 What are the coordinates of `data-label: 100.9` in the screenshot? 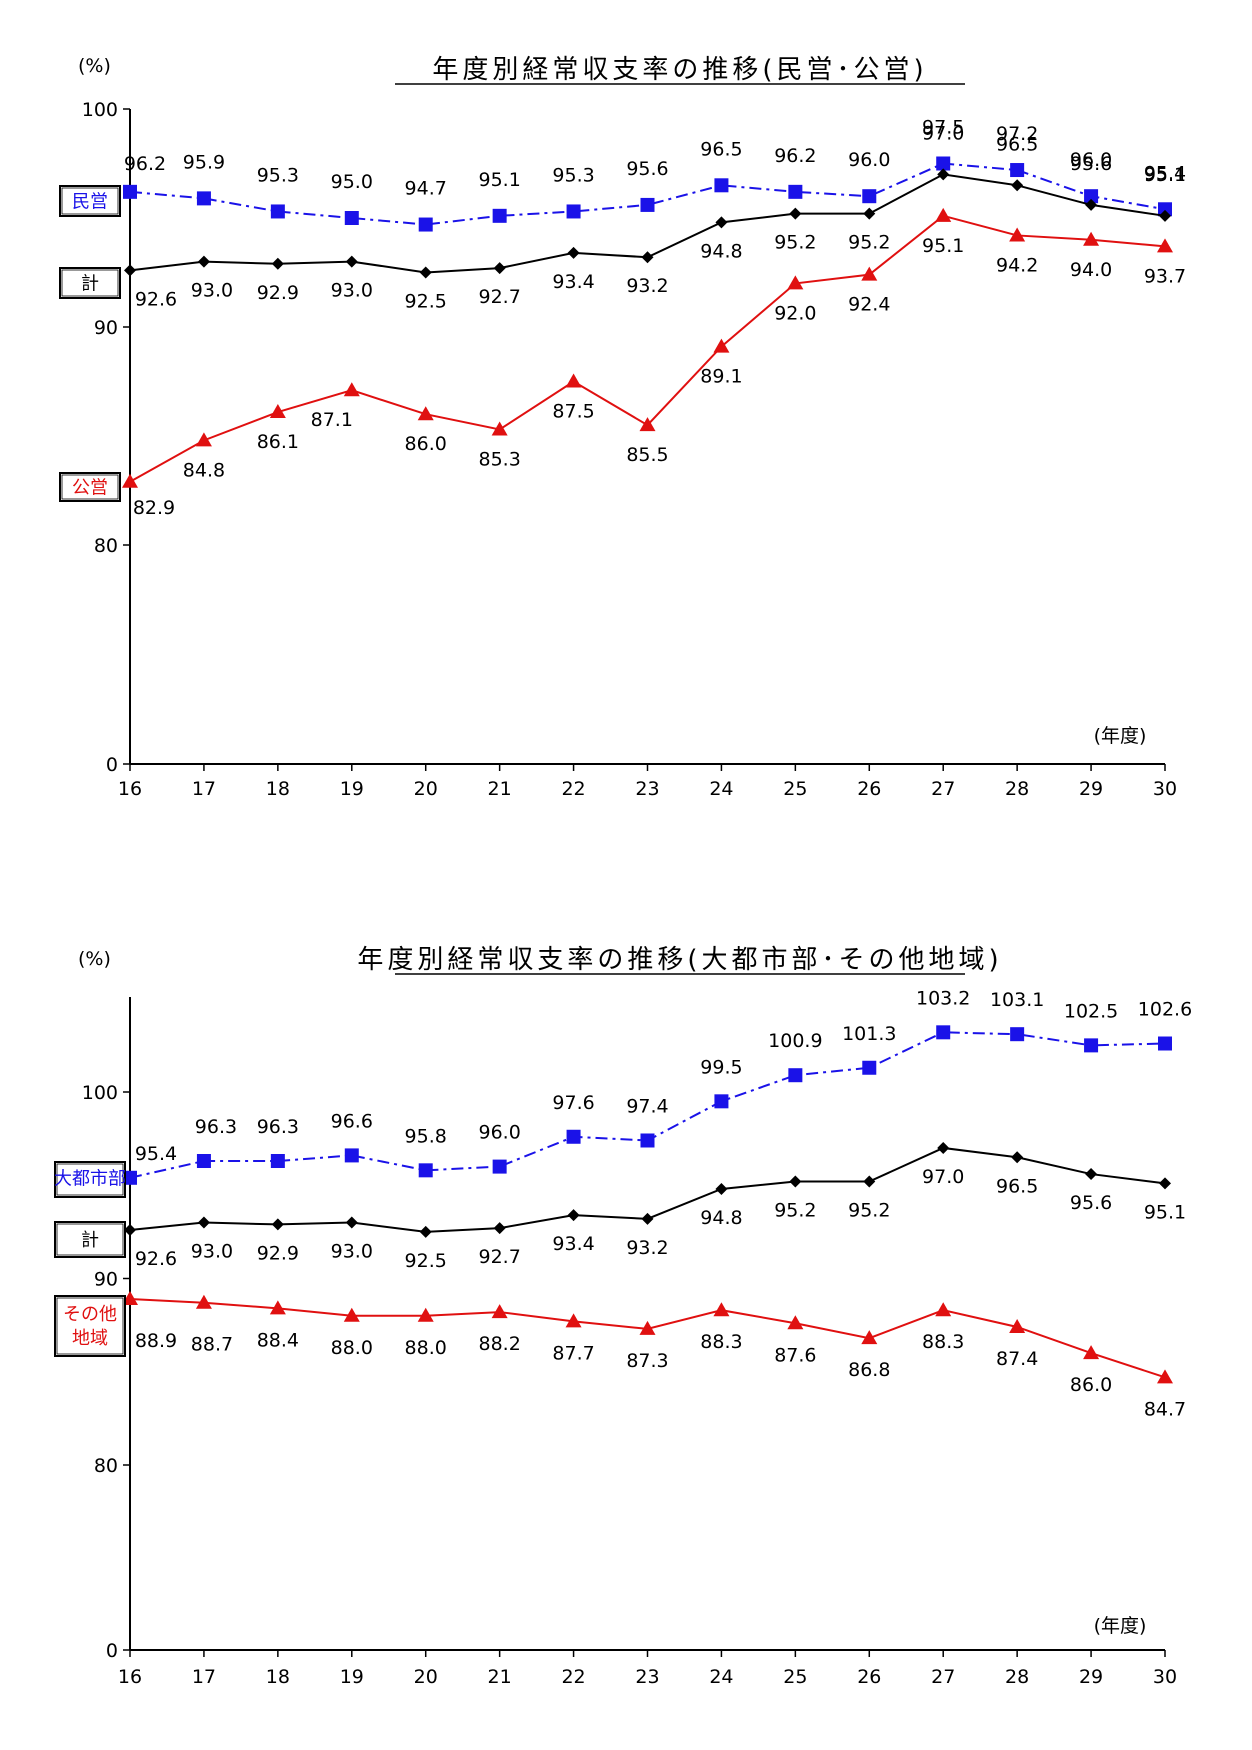 It's located at (795, 1041).